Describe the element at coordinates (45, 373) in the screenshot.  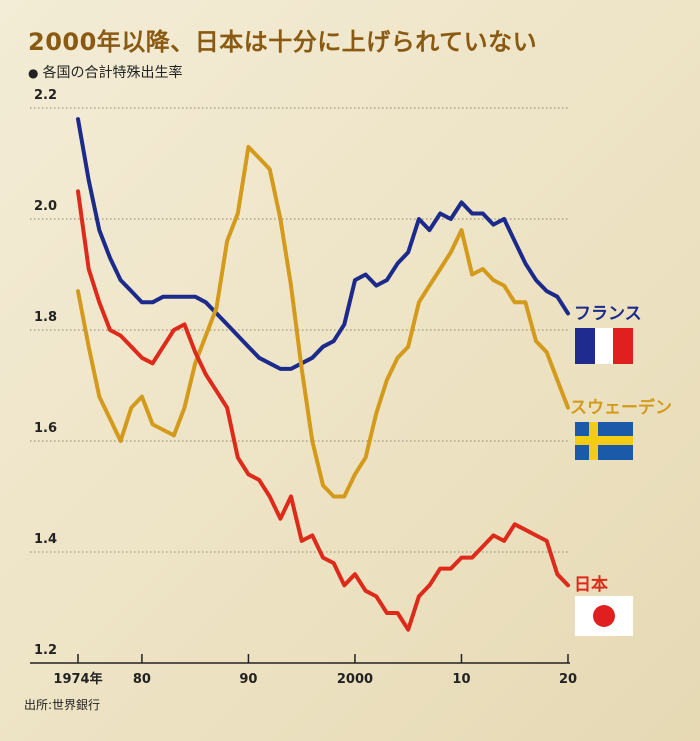
I see `y-axis-tick-labels: 1.2 1.4 1.6 1.8 2.0 2.2` at that location.